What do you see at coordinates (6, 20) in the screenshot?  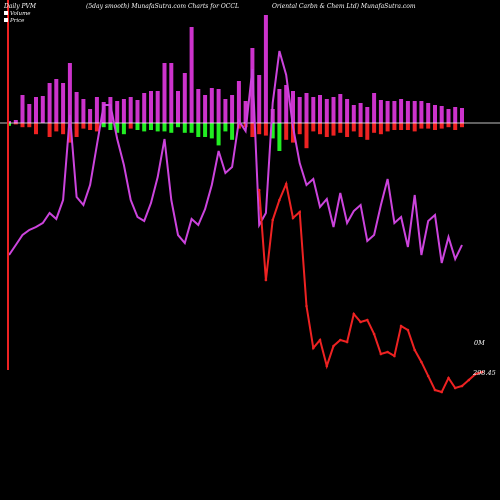 I see `legend-price-swatch` at bounding box center [6, 20].